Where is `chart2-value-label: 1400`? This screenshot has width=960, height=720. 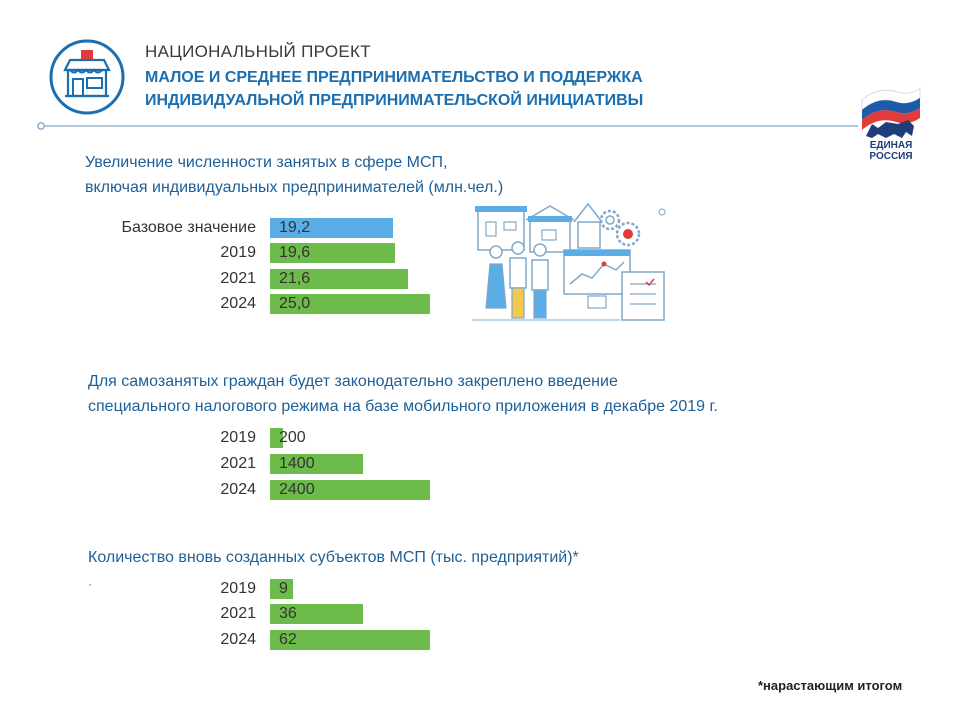 chart2-value-label: 1400 is located at coordinates (297, 463).